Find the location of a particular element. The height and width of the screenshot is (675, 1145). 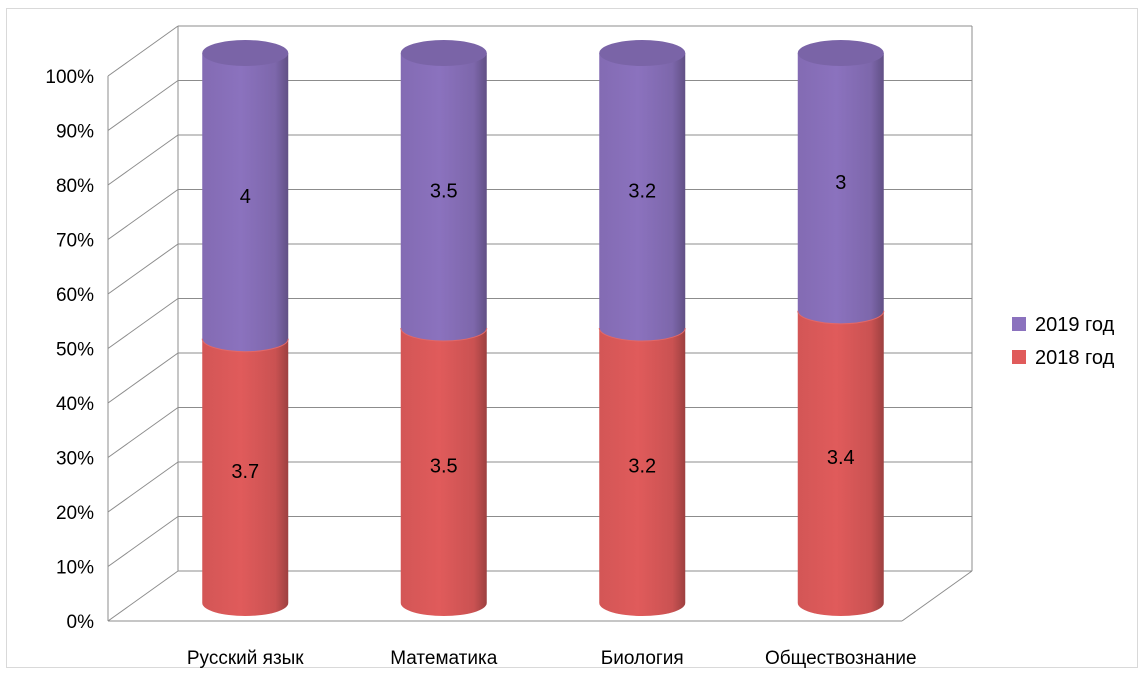

x-tick-label: Русский язык is located at coordinates (245, 658).